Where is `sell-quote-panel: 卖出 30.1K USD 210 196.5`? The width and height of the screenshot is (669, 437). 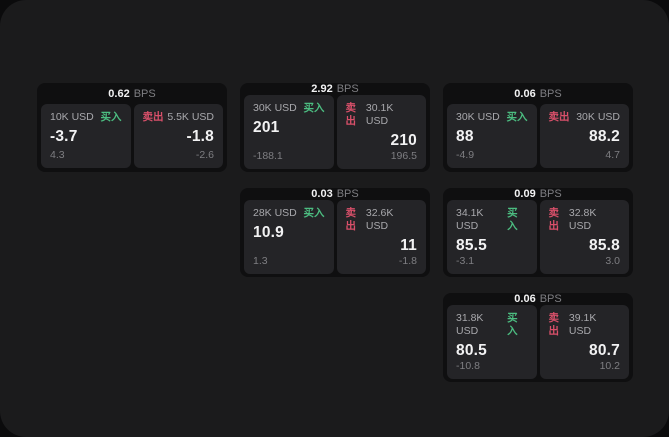 sell-quote-panel: 卖出 30.1K USD 210 196.5 is located at coordinates (381, 132).